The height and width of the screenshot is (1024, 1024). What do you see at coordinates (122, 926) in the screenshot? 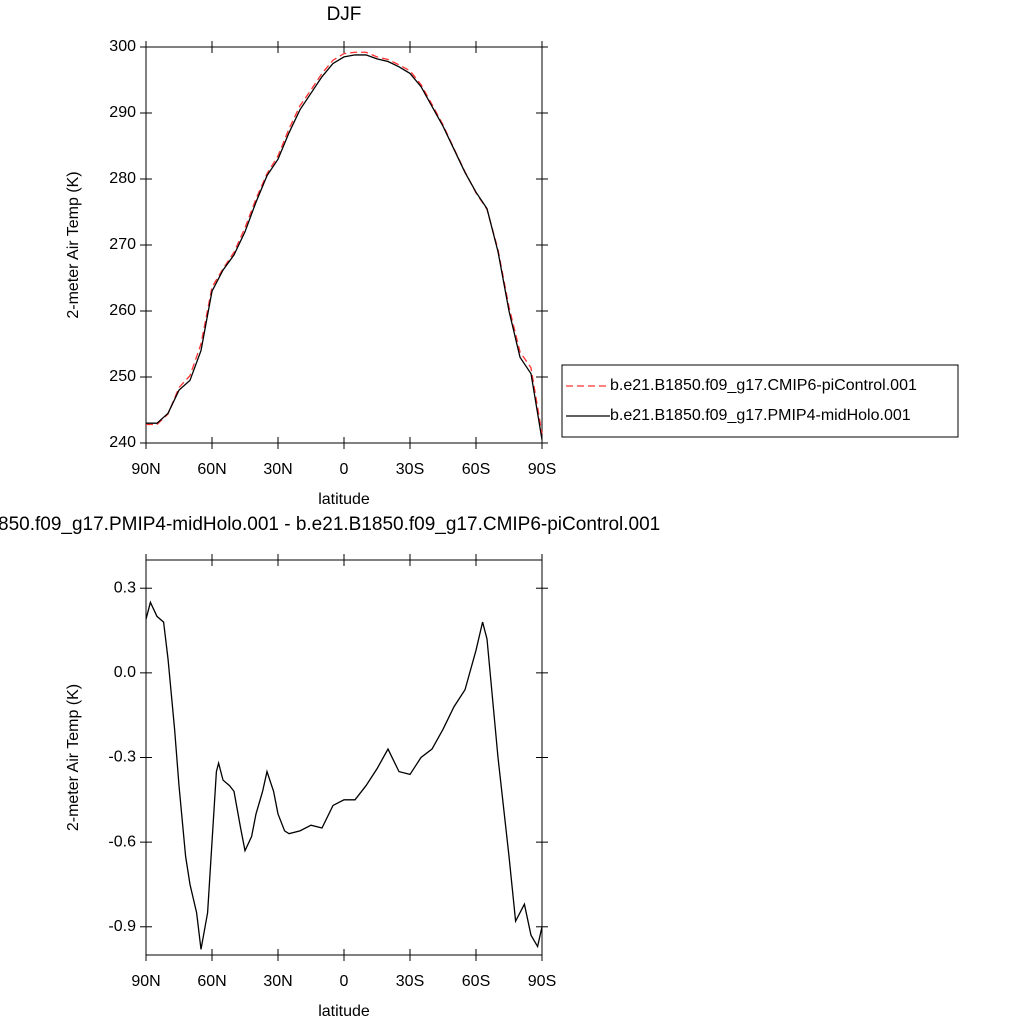
I see `y-tick-label: -0.9` at bounding box center [122, 926].